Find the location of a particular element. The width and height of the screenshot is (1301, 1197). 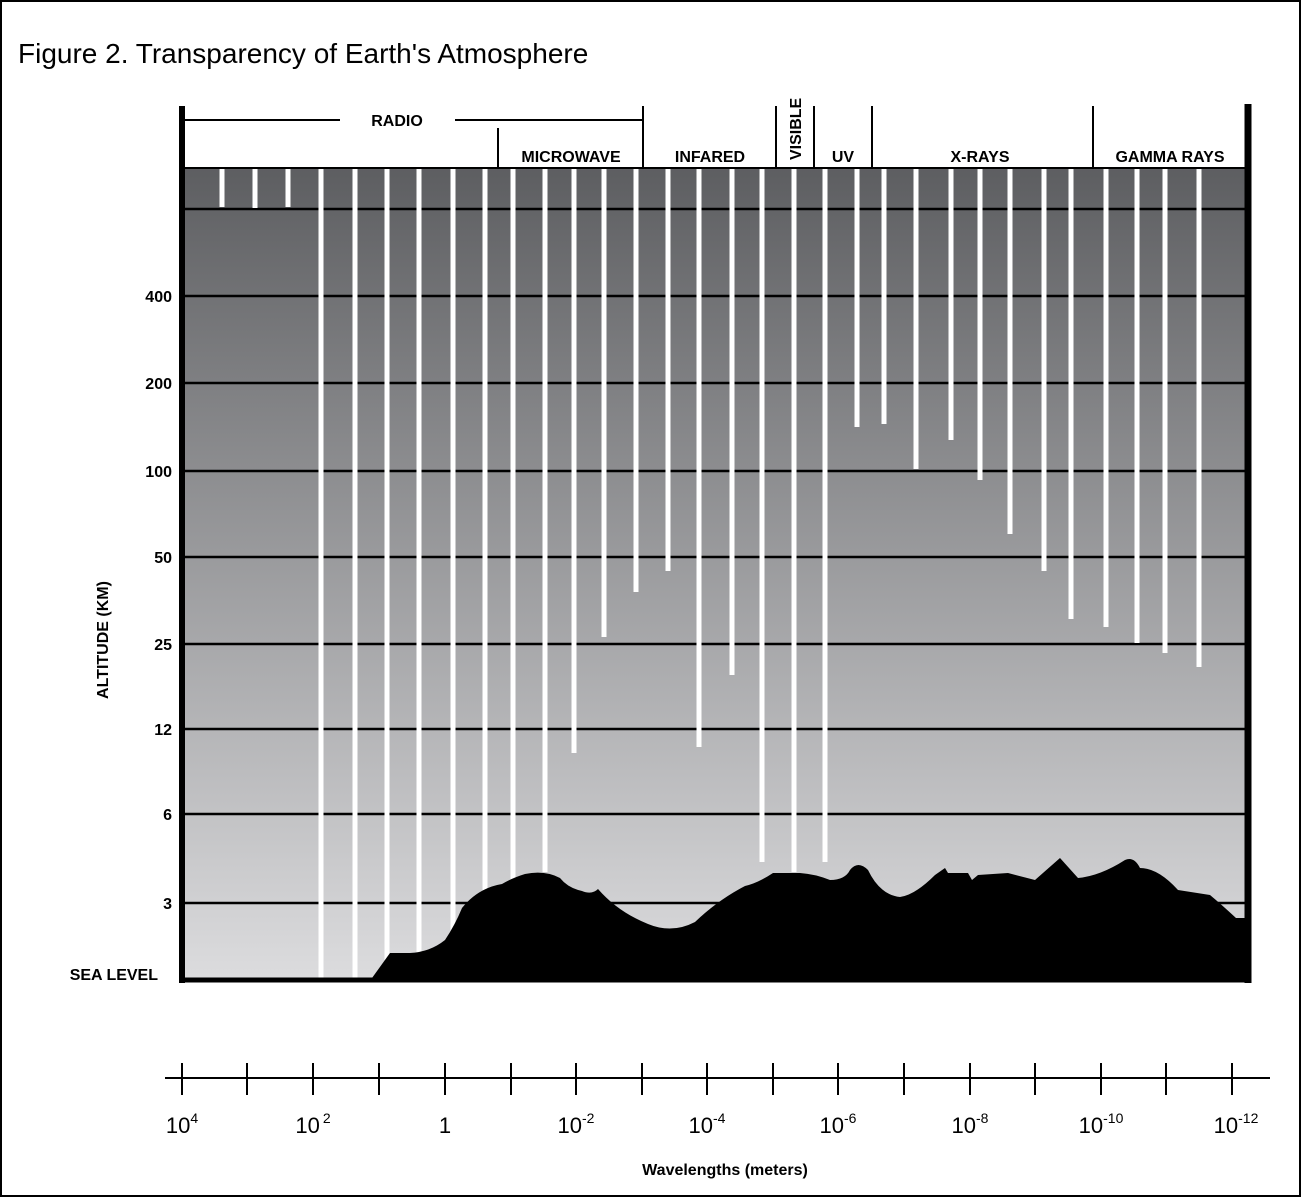

wavelength-tick-label: 10⁻⁴ is located at coordinates (707, 1124).